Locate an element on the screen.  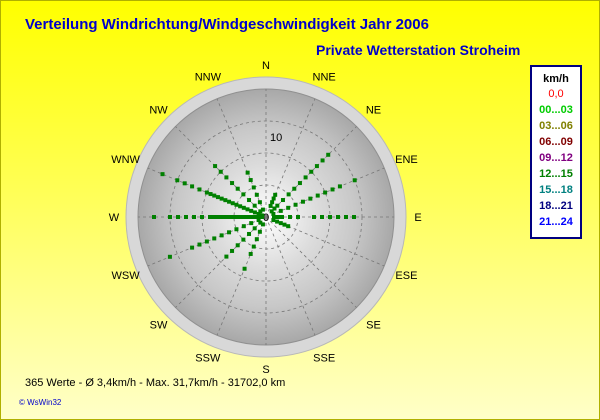
direction-label: NNW is located at coordinates (208, 78).